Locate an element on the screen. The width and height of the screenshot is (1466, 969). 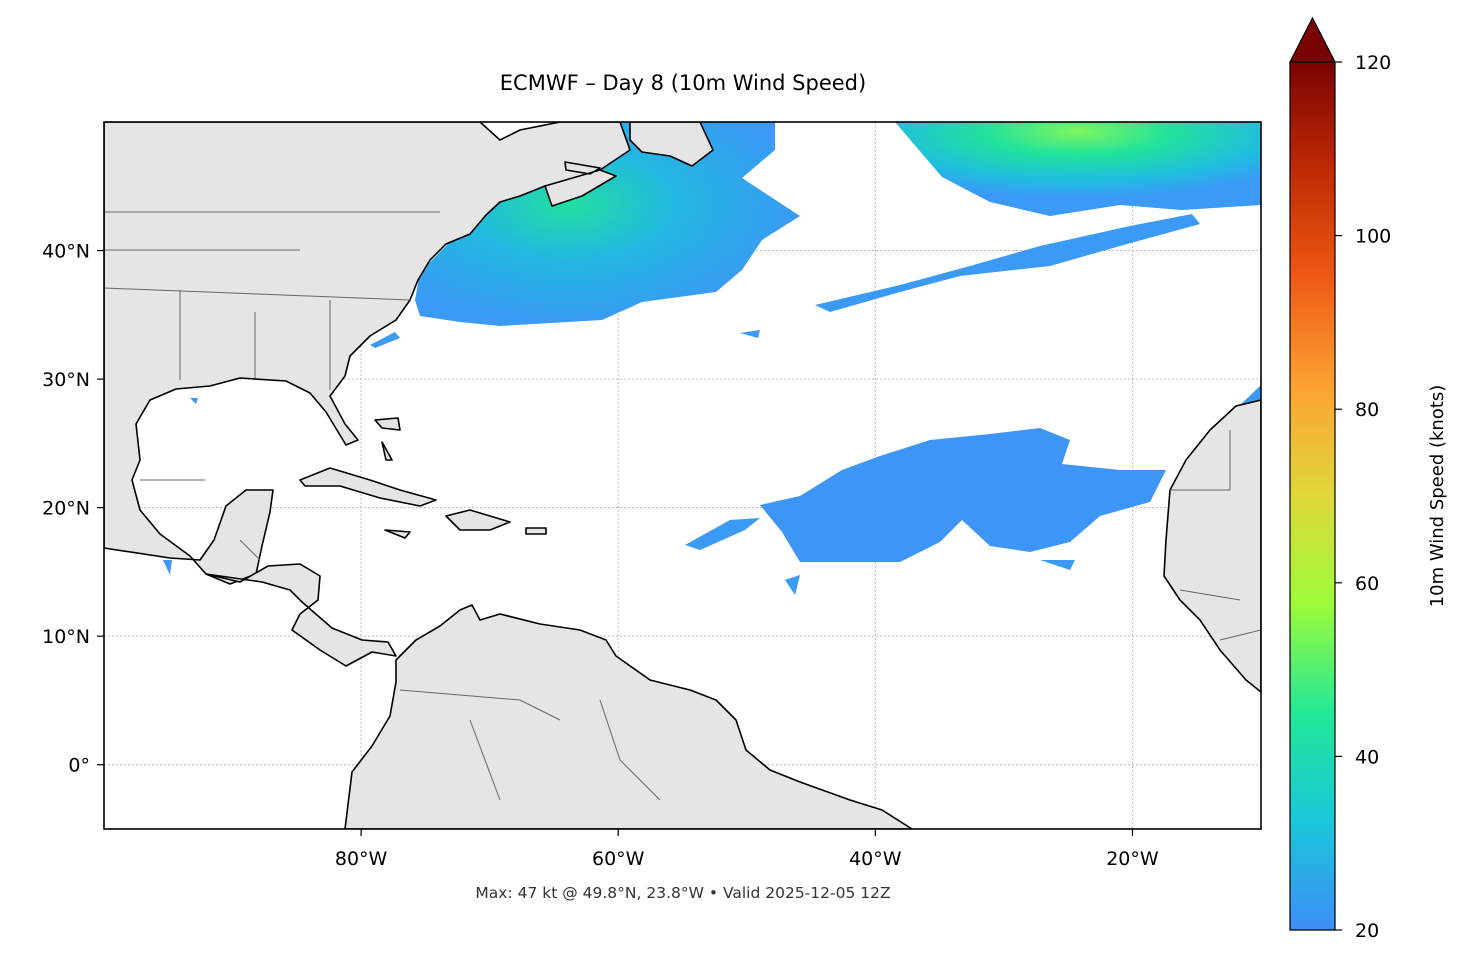
y-tick-label: 10°N is located at coordinates (66, 637).